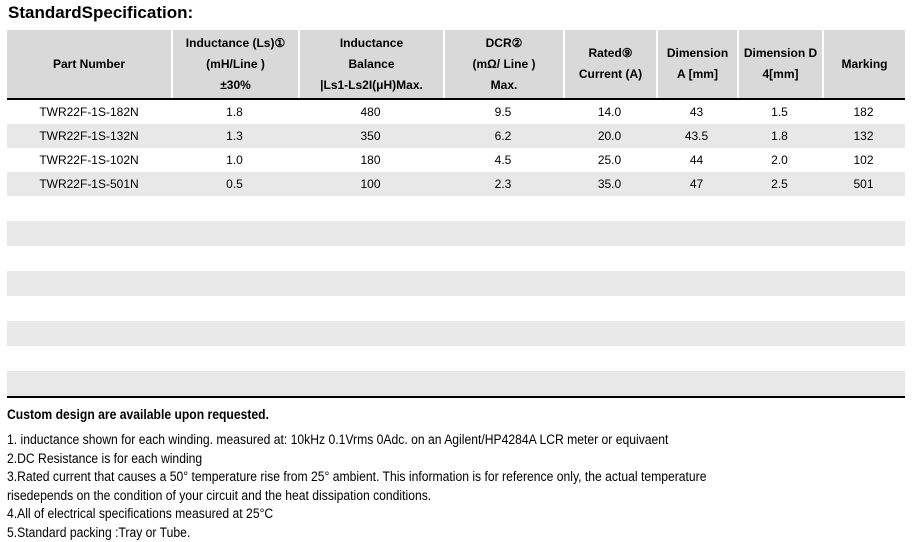 The height and width of the screenshot is (542, 915). I want to click on header-cell: Marking, so click(863, 64).